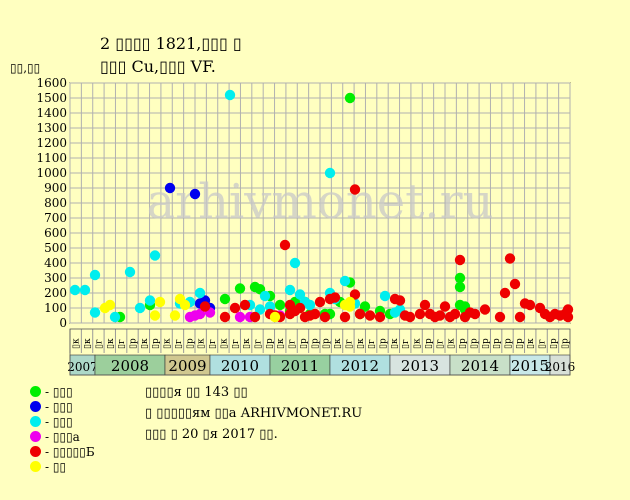  I want to click on y-tick-label: 300, so click(55, 278).